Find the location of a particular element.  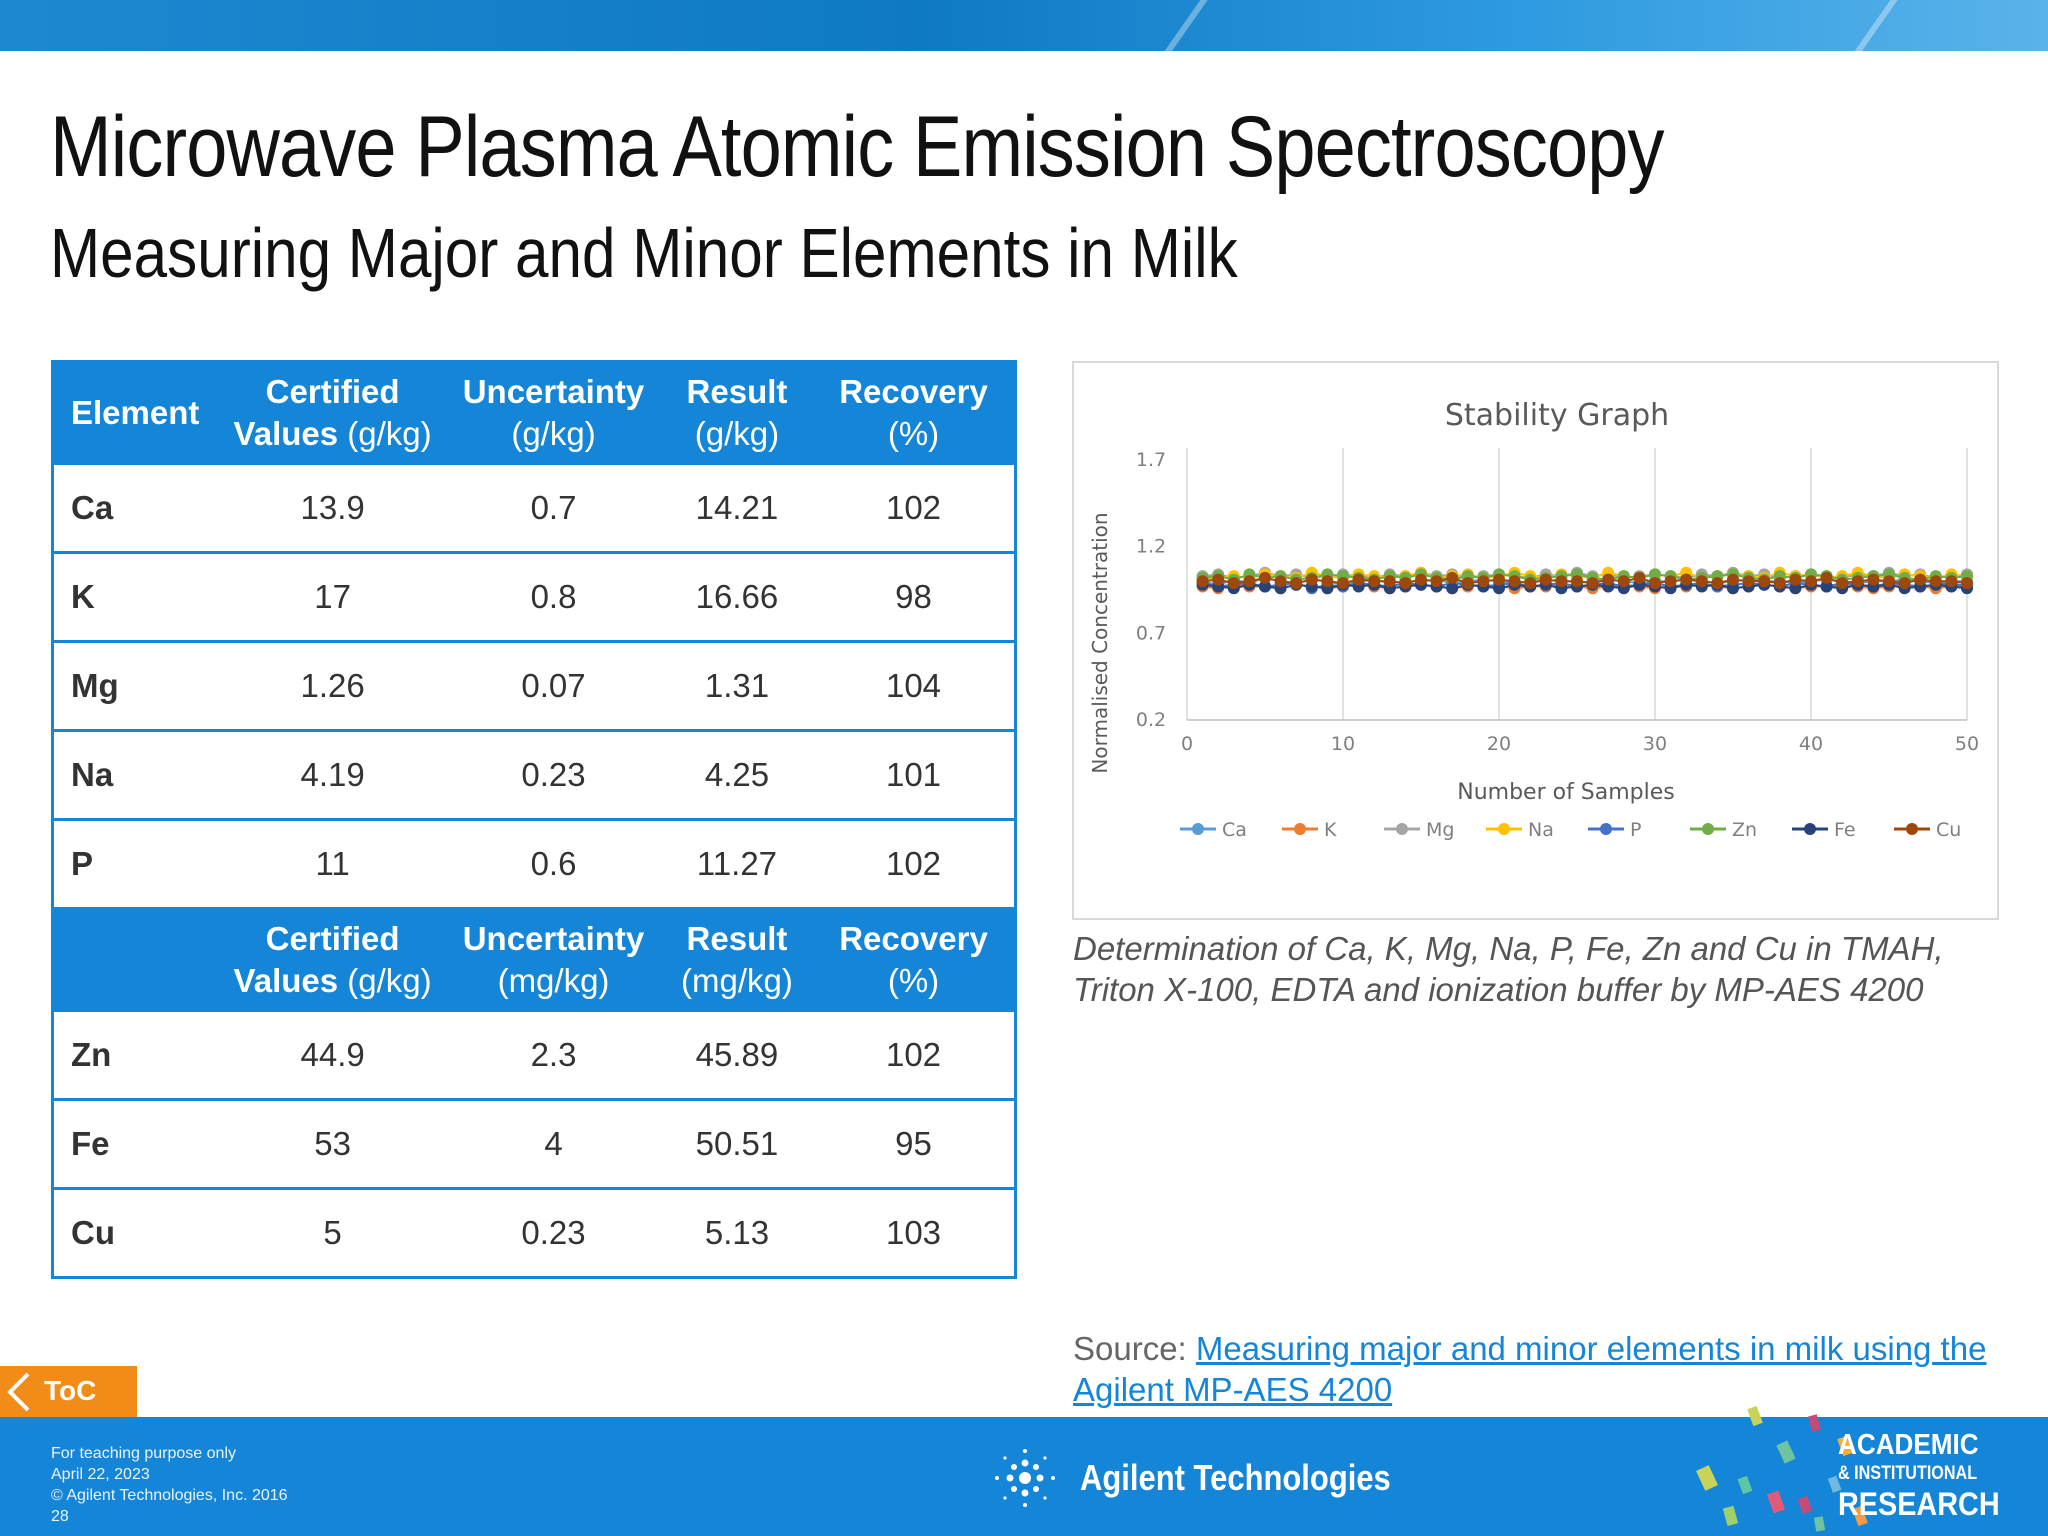

cell-uncertainty: 0.07 is located at coordinates (553, 685).